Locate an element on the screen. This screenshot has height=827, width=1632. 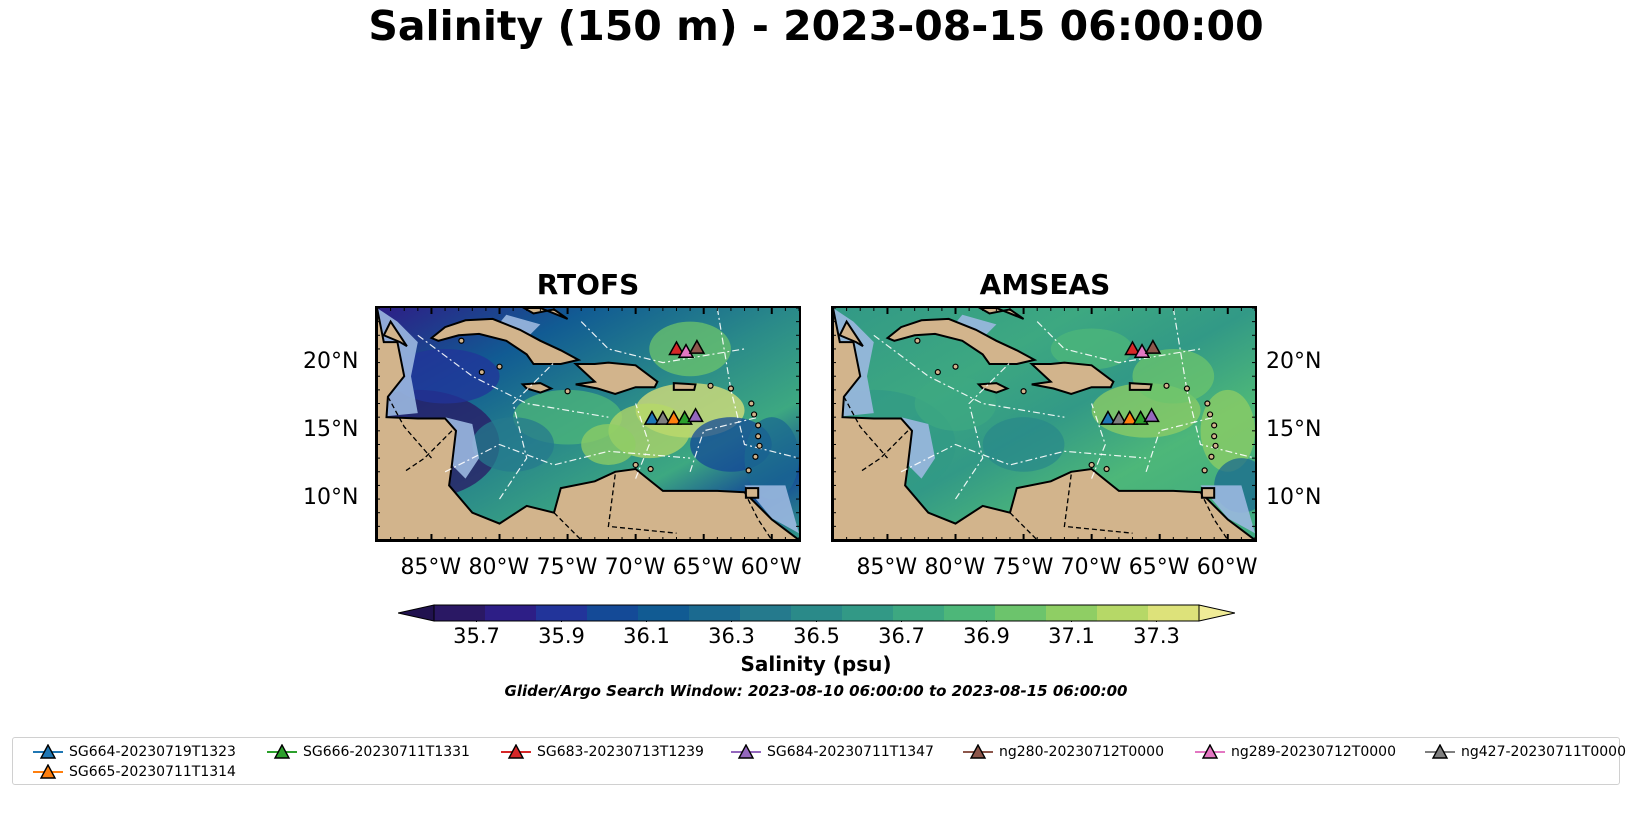
legend-item: ng280-20230712T0000 is located at coordinates (1063, 752).